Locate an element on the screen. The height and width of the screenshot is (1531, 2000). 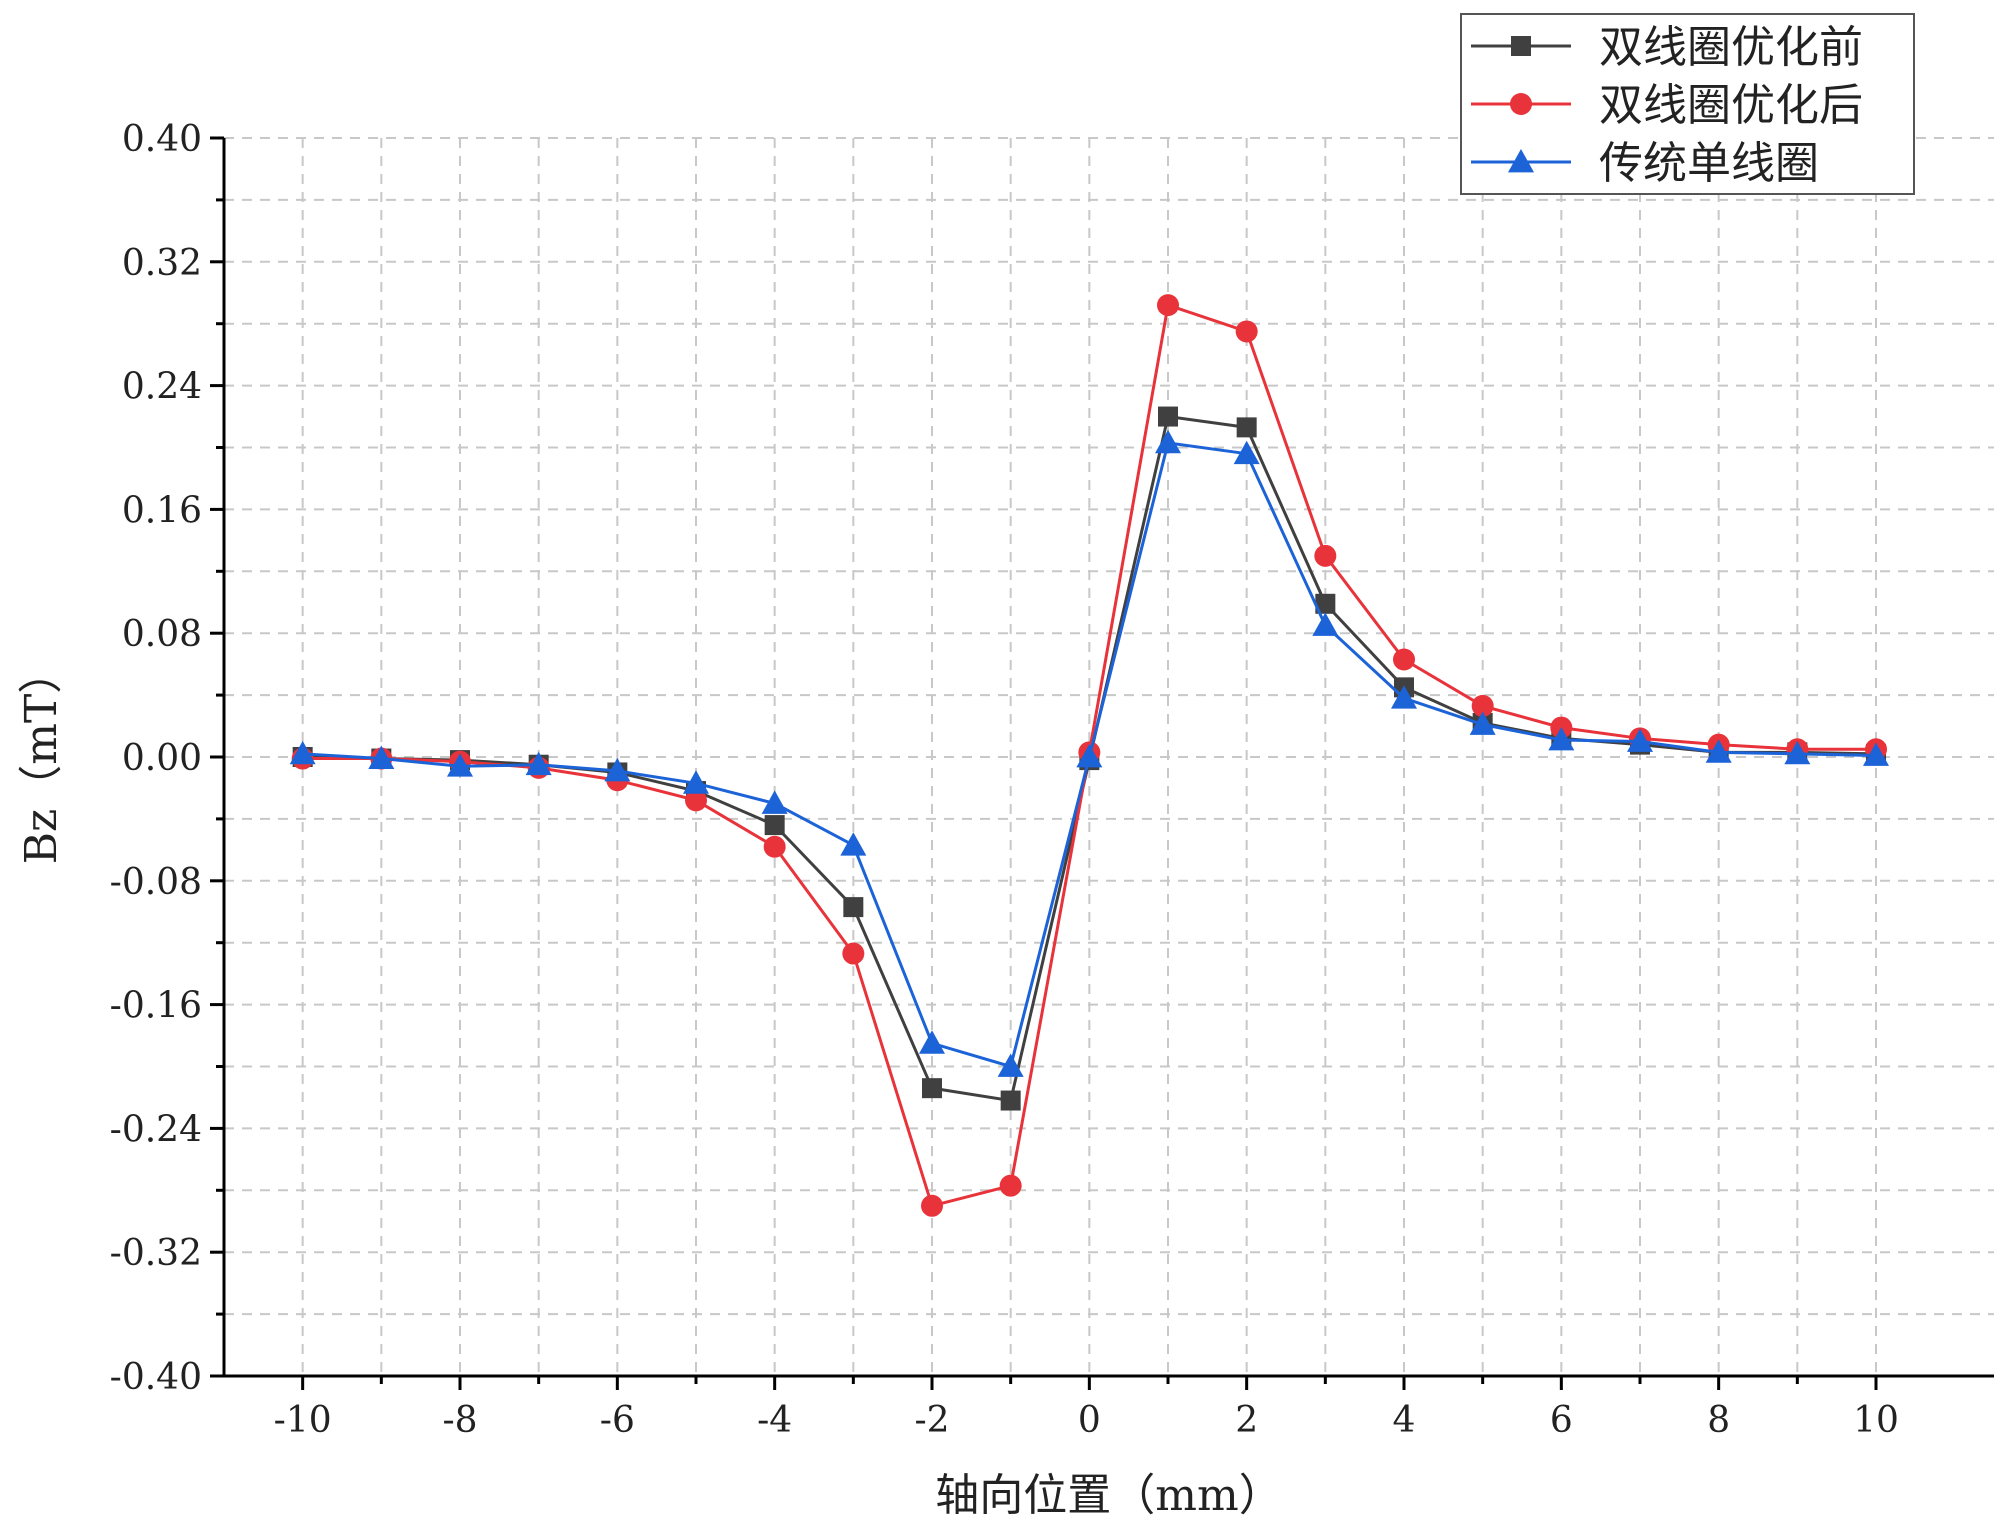
x-tick-label: 2 is located at coordinates (1246, 1420).